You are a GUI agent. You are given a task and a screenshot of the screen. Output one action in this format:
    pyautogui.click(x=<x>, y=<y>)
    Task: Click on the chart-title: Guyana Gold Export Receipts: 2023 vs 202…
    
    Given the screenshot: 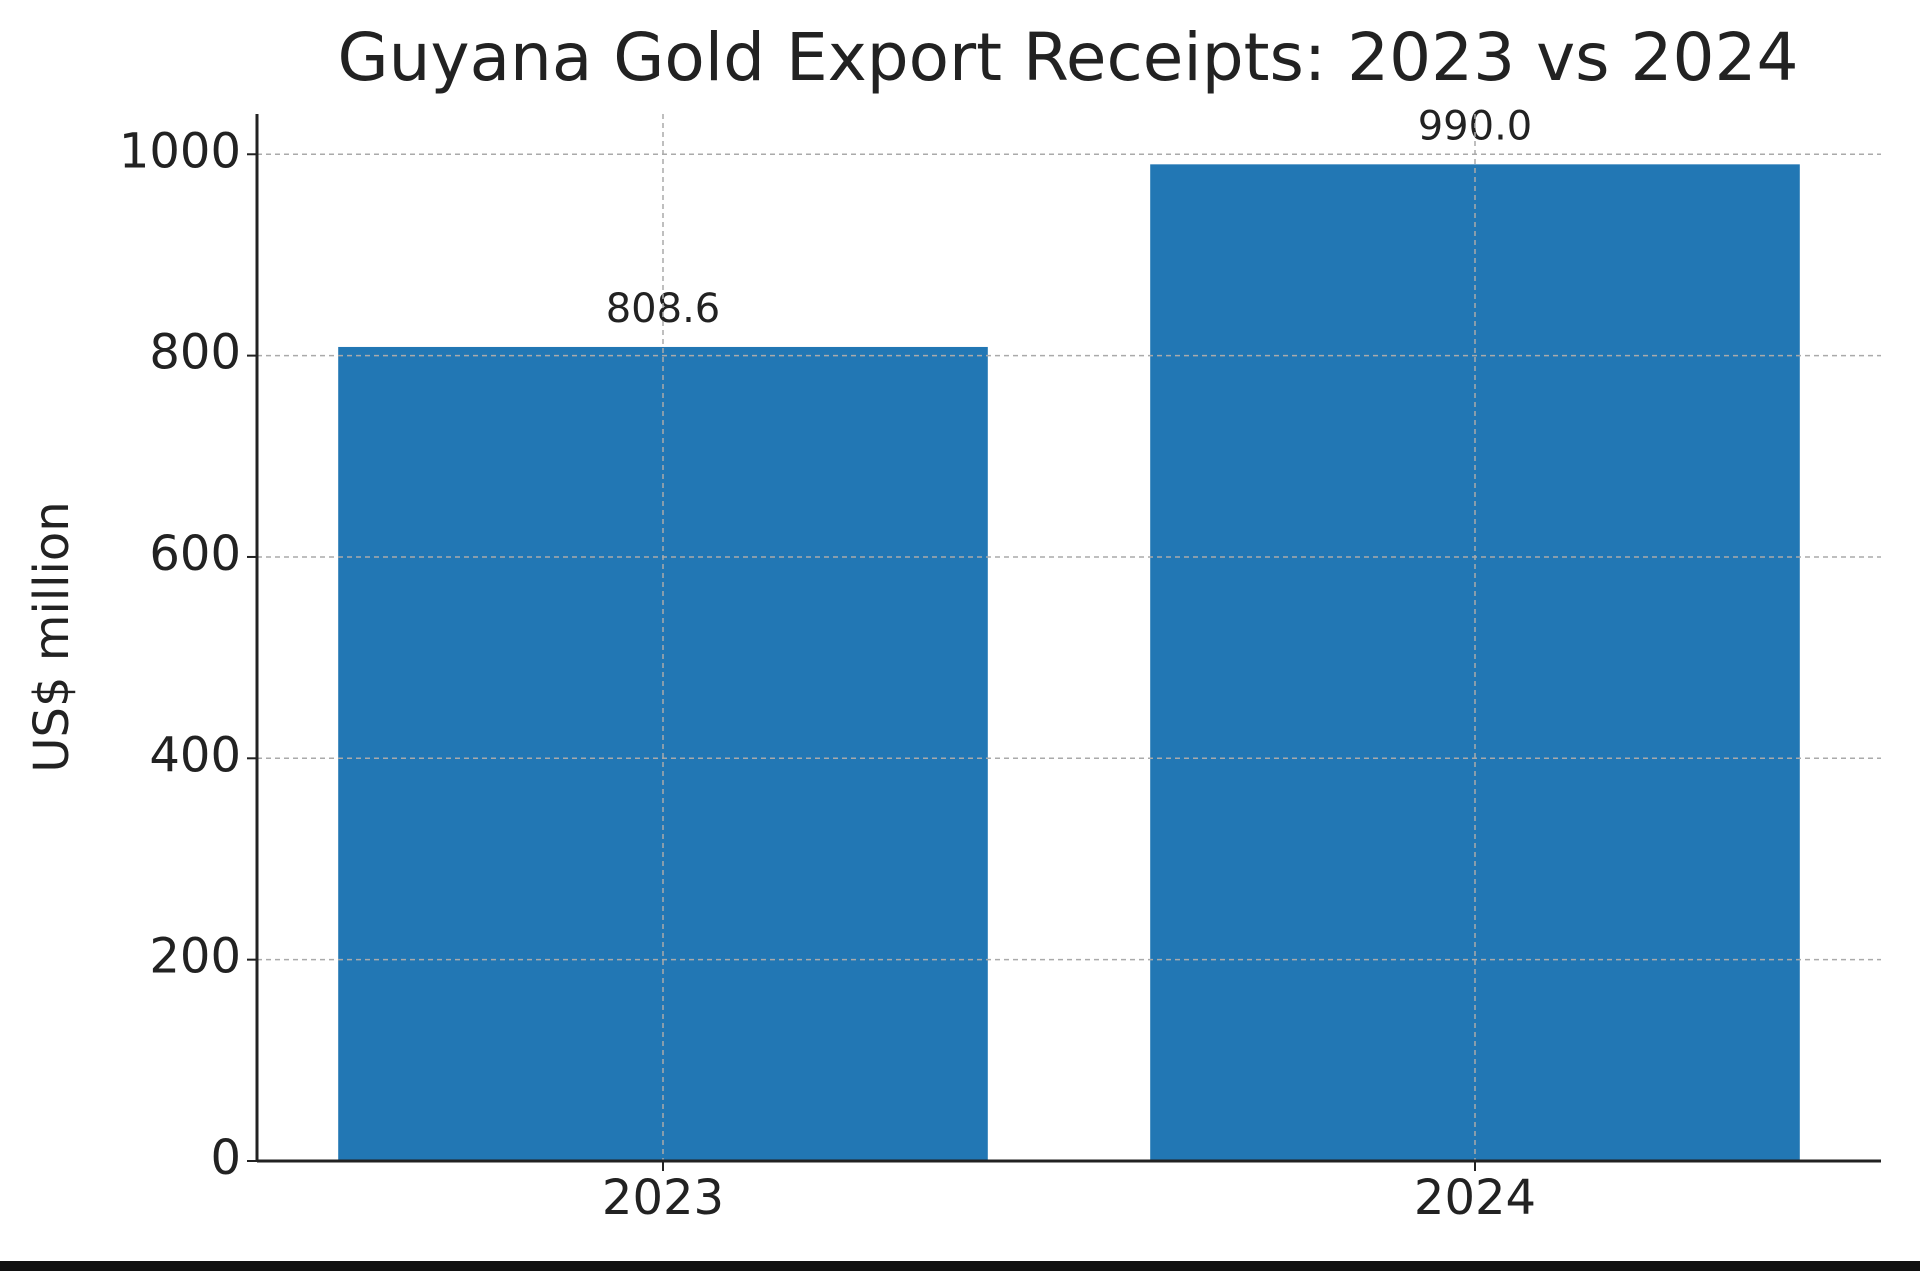 What is the action you would take?
    pyautogui.click(x=1068, y=57)
    